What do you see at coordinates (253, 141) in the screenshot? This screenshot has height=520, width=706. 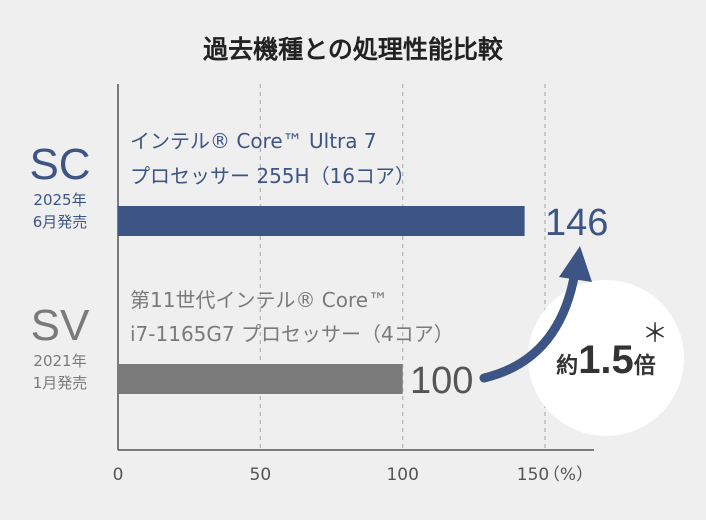 I see `cpu-desc-sc-line1: インテル® Core™ Ultra 7` at bounding box center [253, 141].